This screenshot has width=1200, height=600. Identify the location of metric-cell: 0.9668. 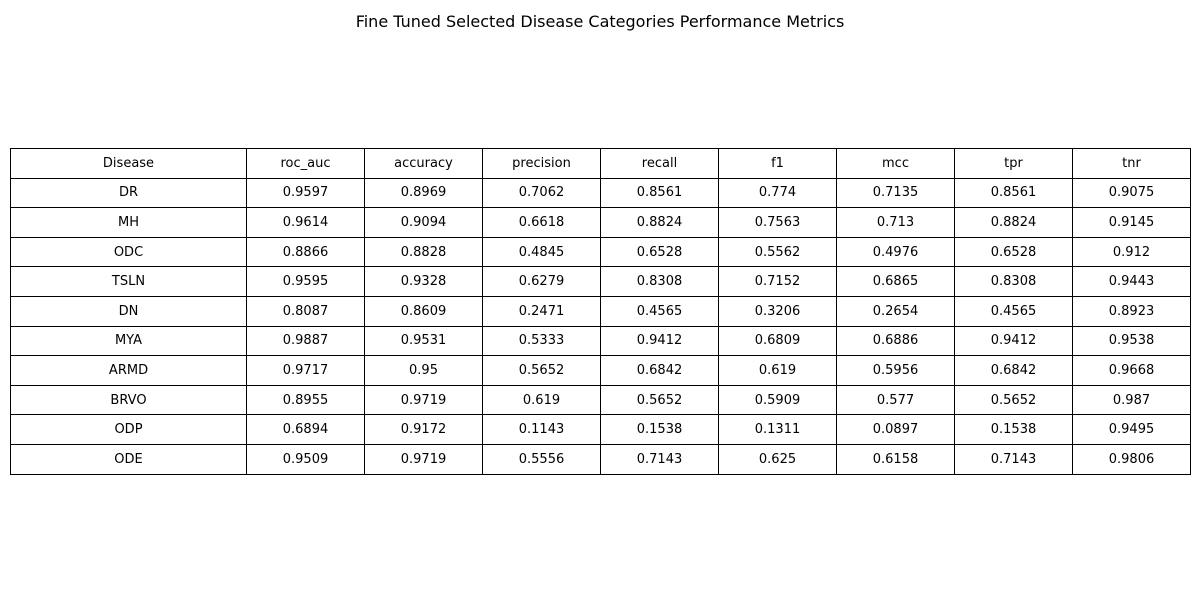
(1131, 370).